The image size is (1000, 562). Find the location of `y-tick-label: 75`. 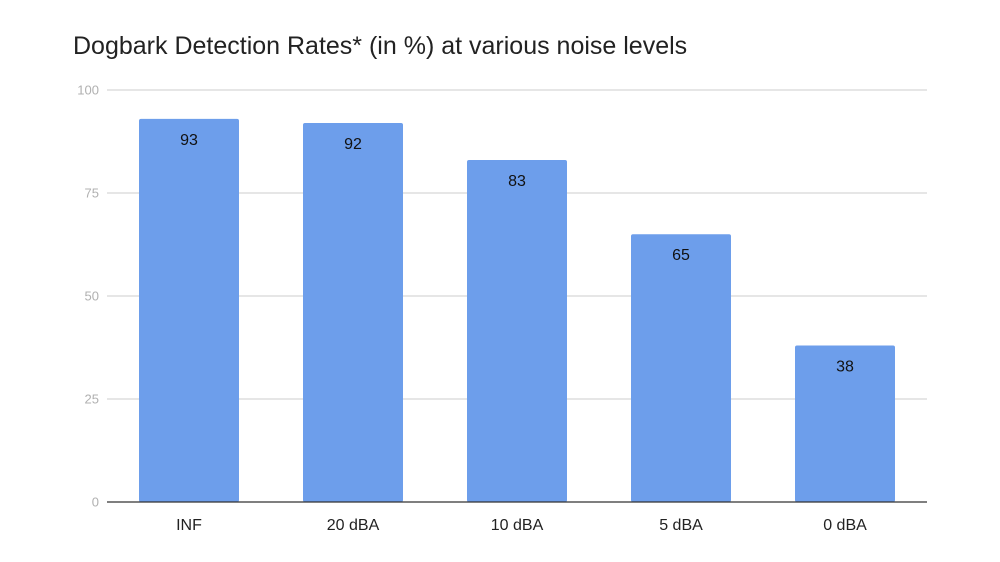

y-tick-label: 75 is located at coordinates (92, 193).